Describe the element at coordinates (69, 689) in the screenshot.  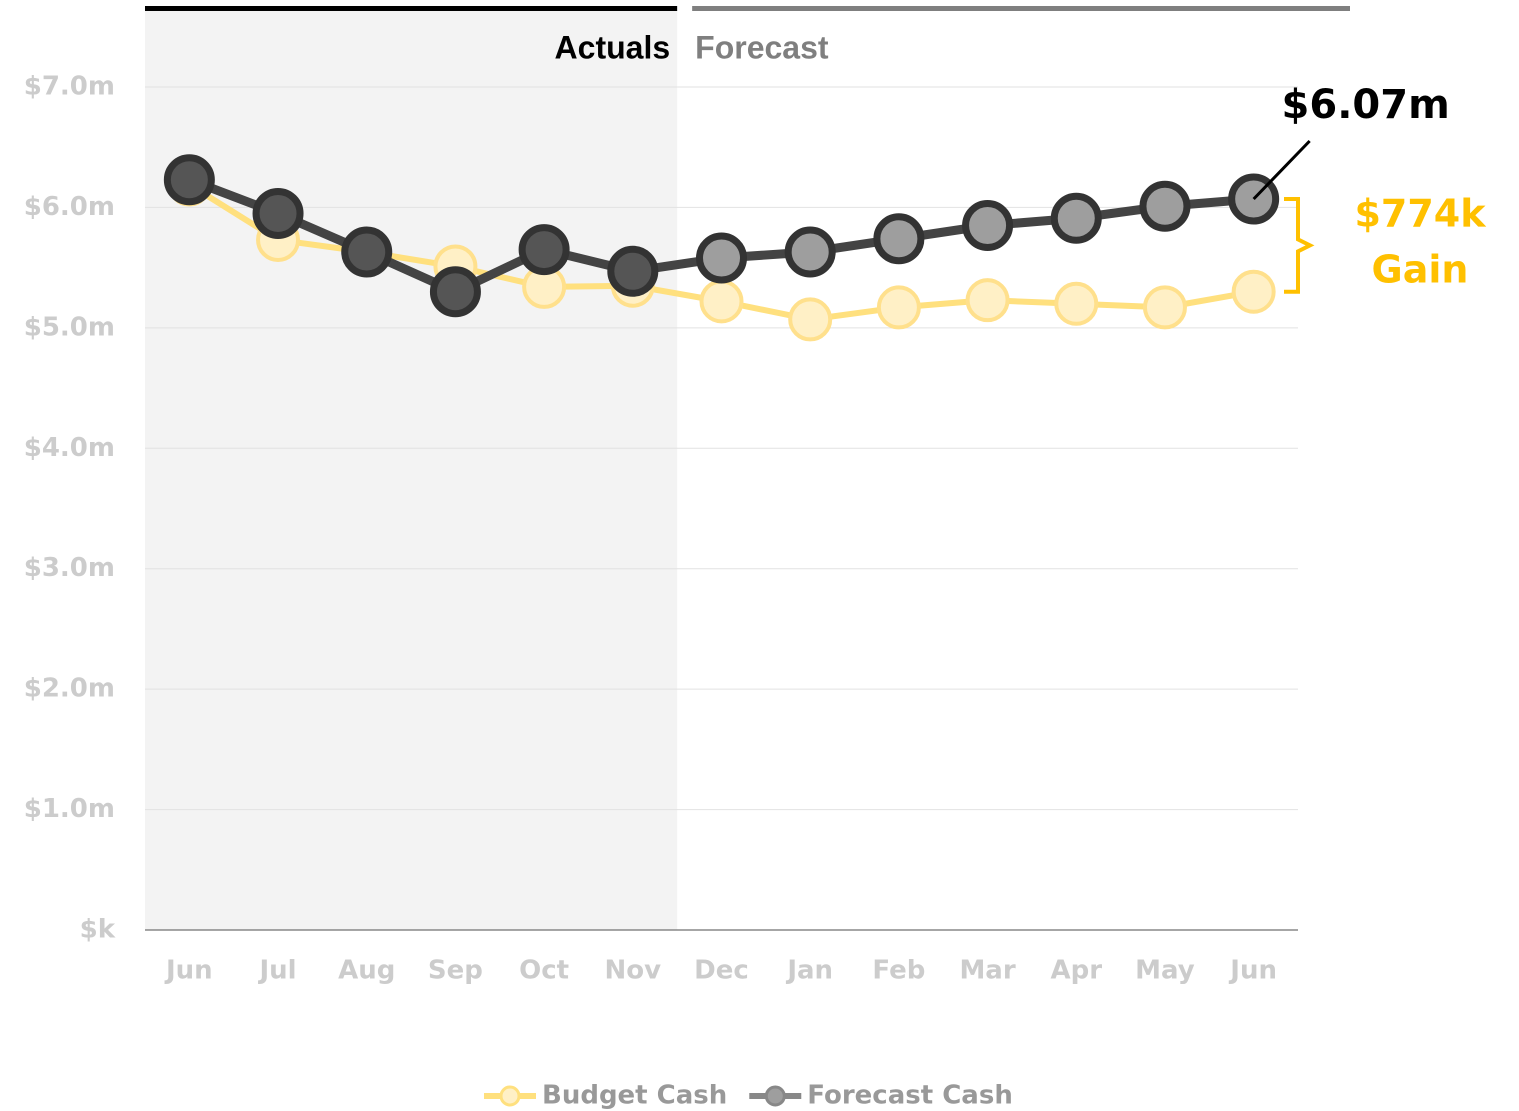
I see `y-tick-label: $2.0m` at that location.